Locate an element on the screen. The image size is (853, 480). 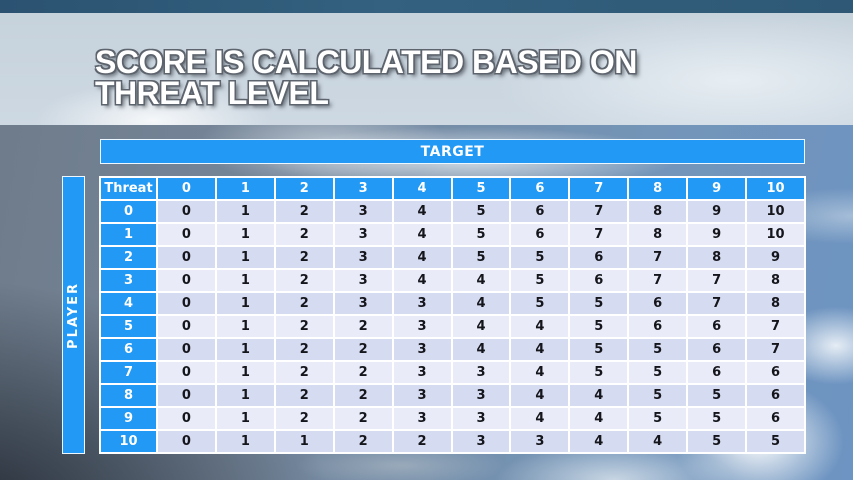
top-accent-strip is located at coordinates (426, 6).